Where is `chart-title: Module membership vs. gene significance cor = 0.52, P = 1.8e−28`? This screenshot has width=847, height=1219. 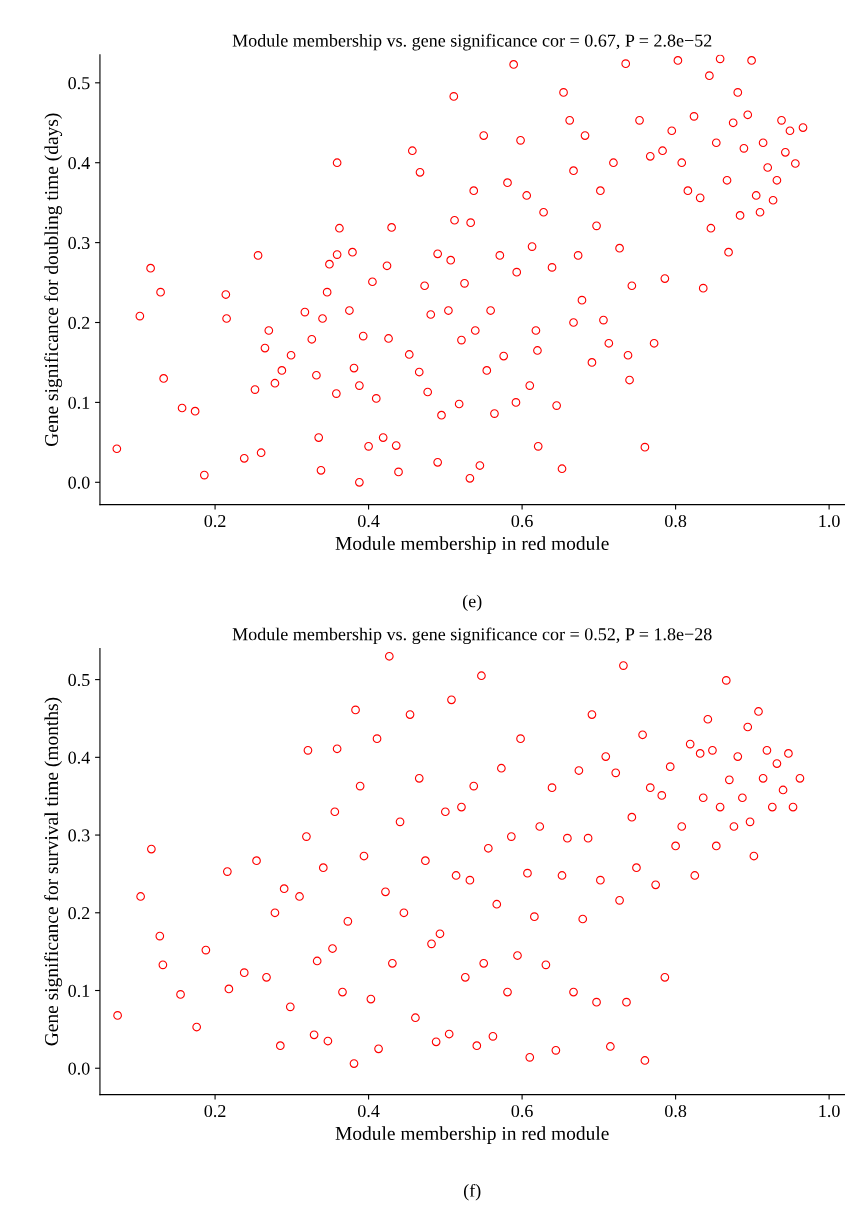 chart-title: Module membership vs. gene significance cor = 0.52, P = 1.8e−28 is located at coordinates (472, 636).